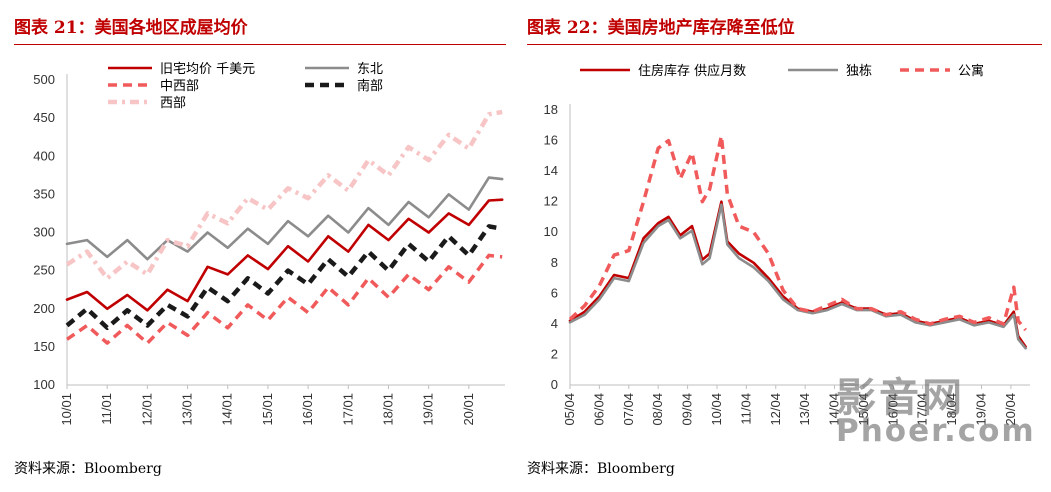 Image resolution: width=1051 pixels, height=492 pixels. What do you see at coordinates (971, 71) in the screenshot?
I see `legend-label: 公寓` at bounding box center [971, 71].